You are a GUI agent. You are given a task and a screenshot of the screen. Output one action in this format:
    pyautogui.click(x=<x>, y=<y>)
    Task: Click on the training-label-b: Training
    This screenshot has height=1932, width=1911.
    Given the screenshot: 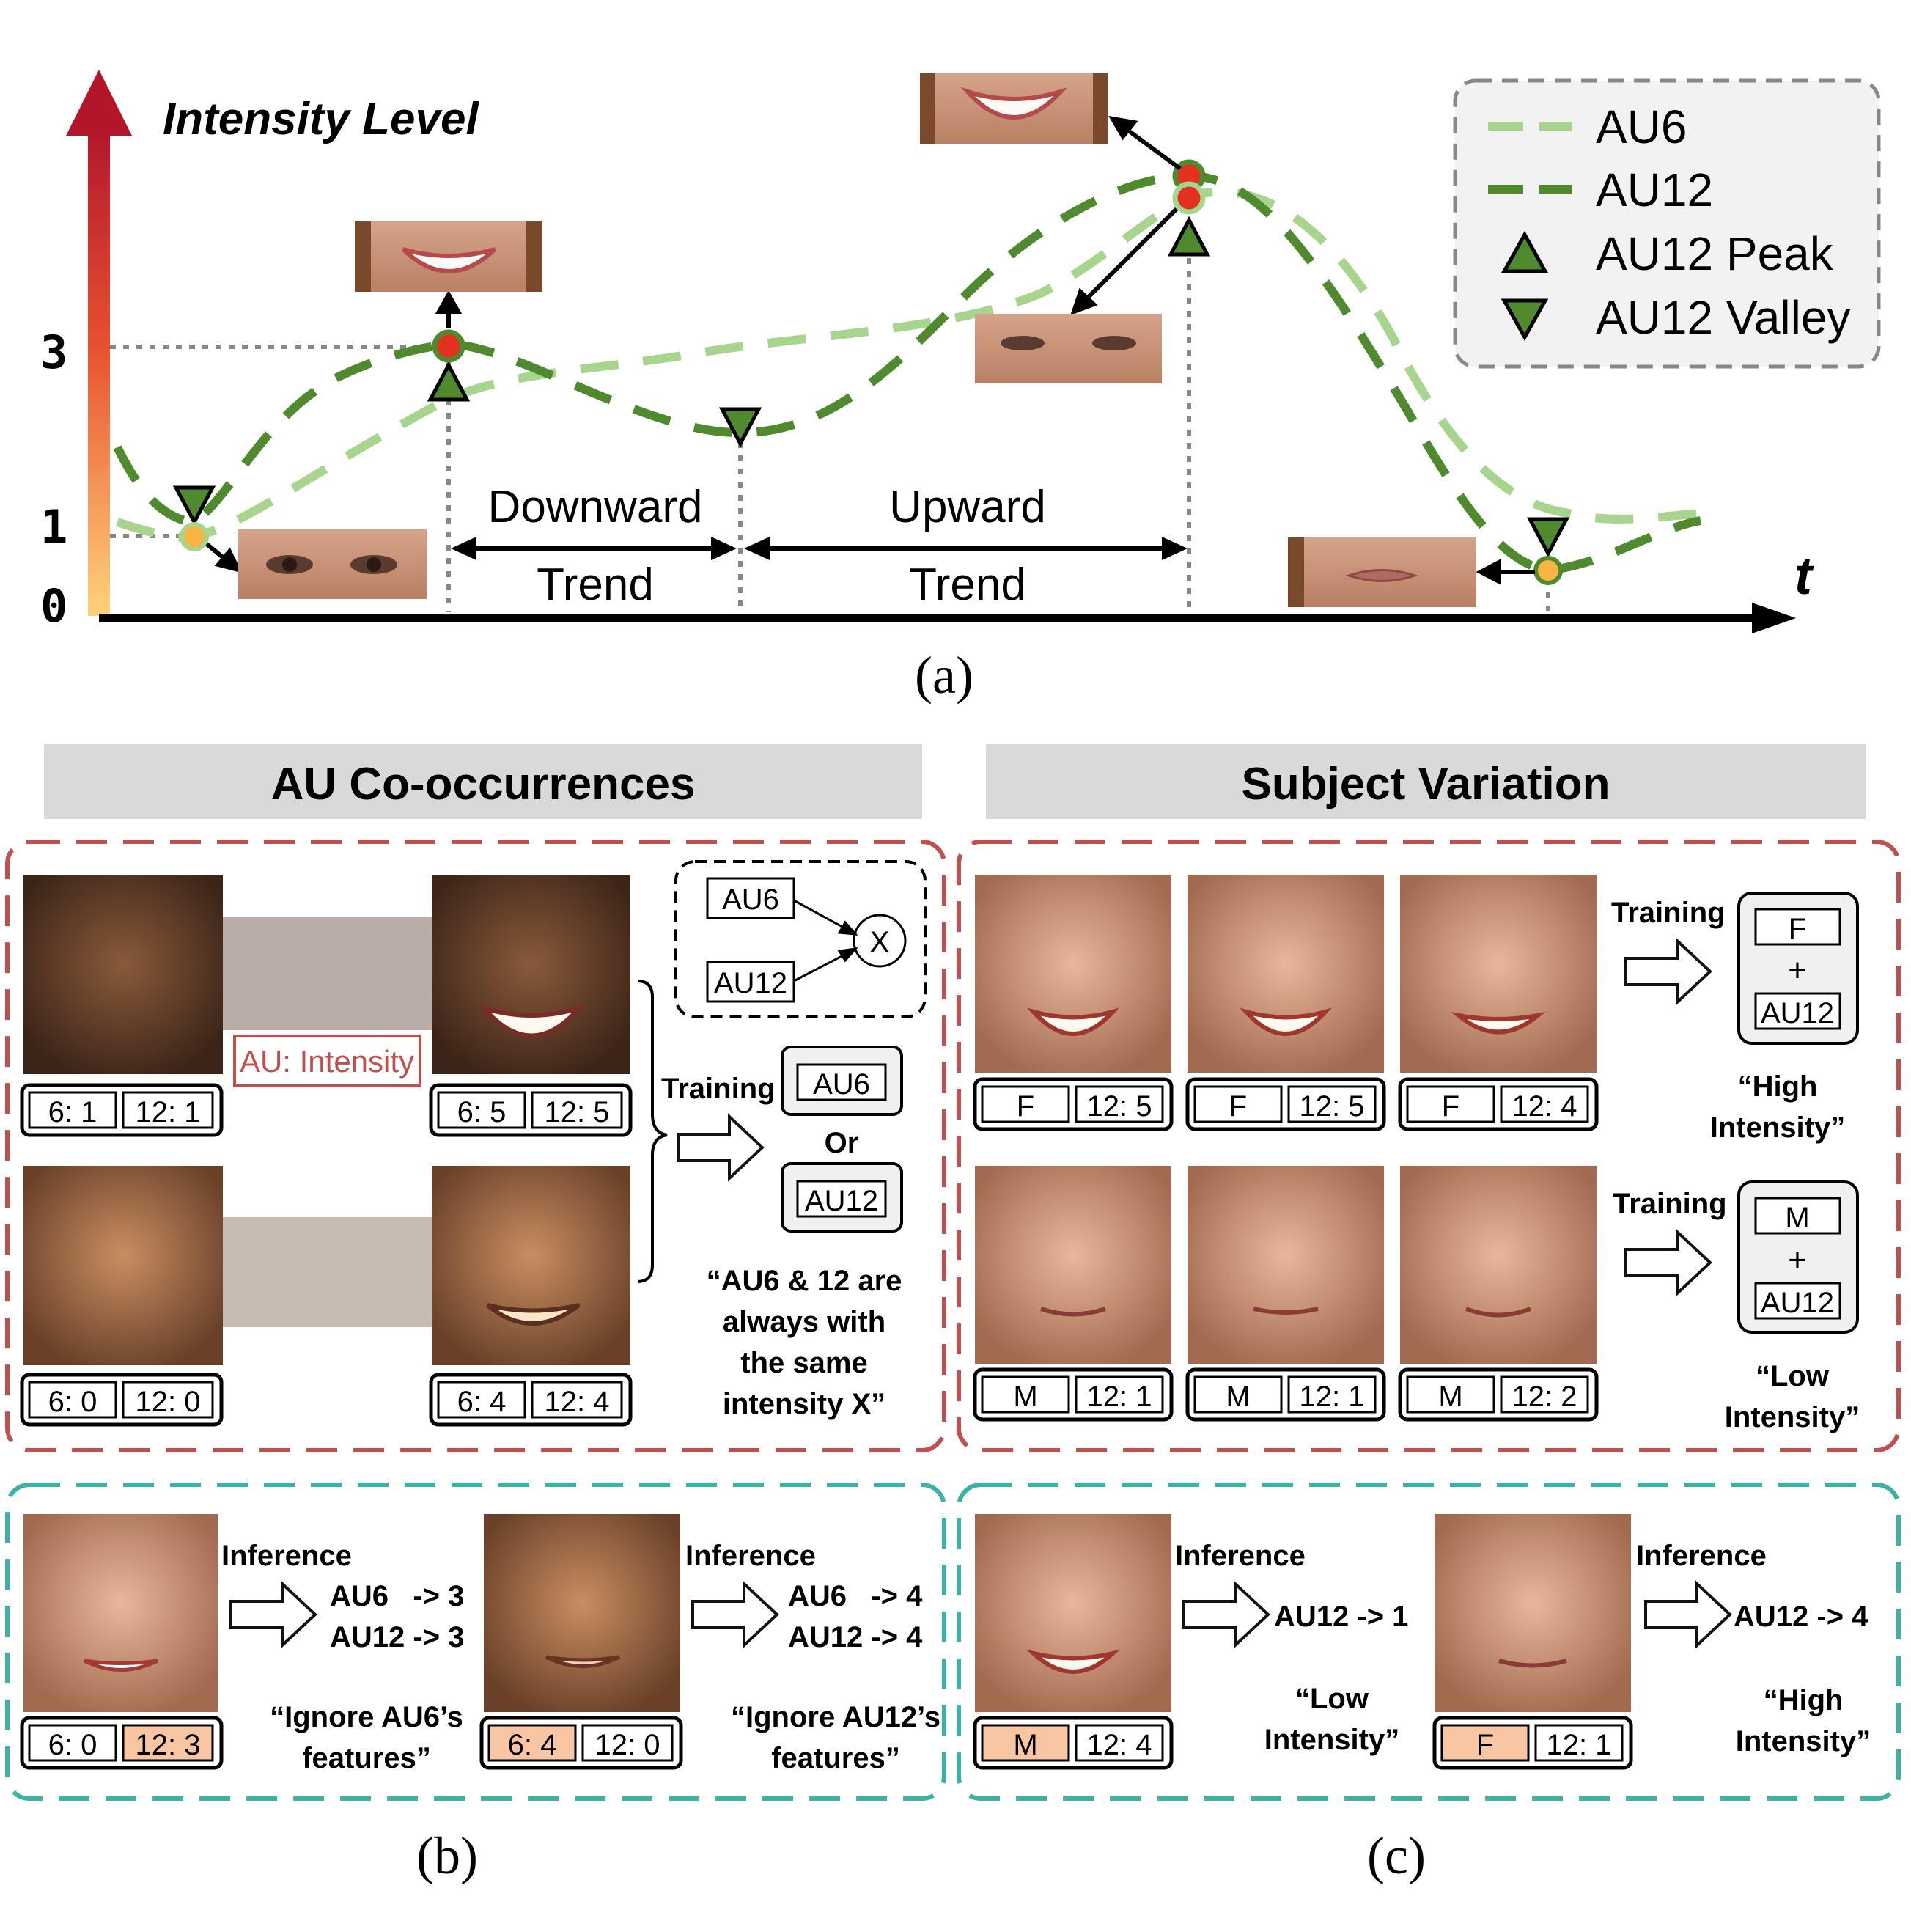 What is the action you would take?
    pyautogui.click(x=718, y=1089)
    